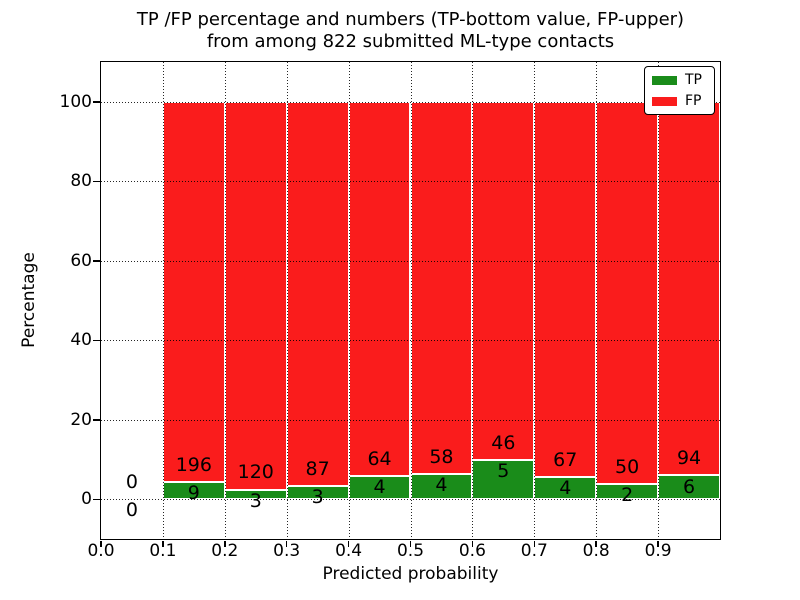 Image resolution: width=800 pixels, height=600 pixels. I want to click on y-tick-label: 80, so click(81, 181).